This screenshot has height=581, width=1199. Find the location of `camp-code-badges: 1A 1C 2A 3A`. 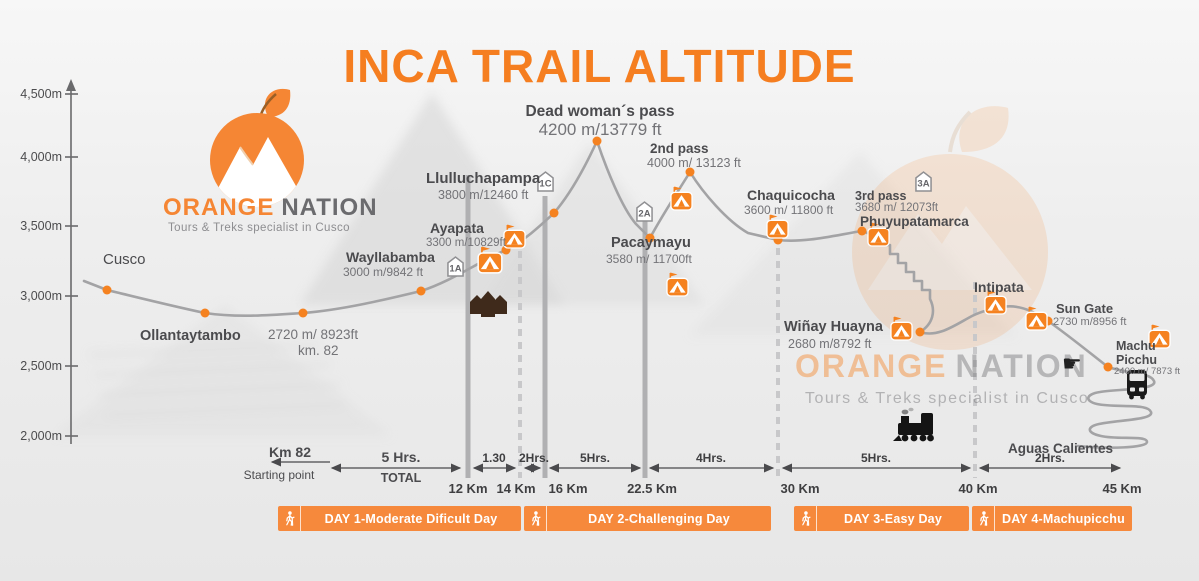

camp-code-badges: 1A 1C 2A 3A is located at coordinates (689, 224).